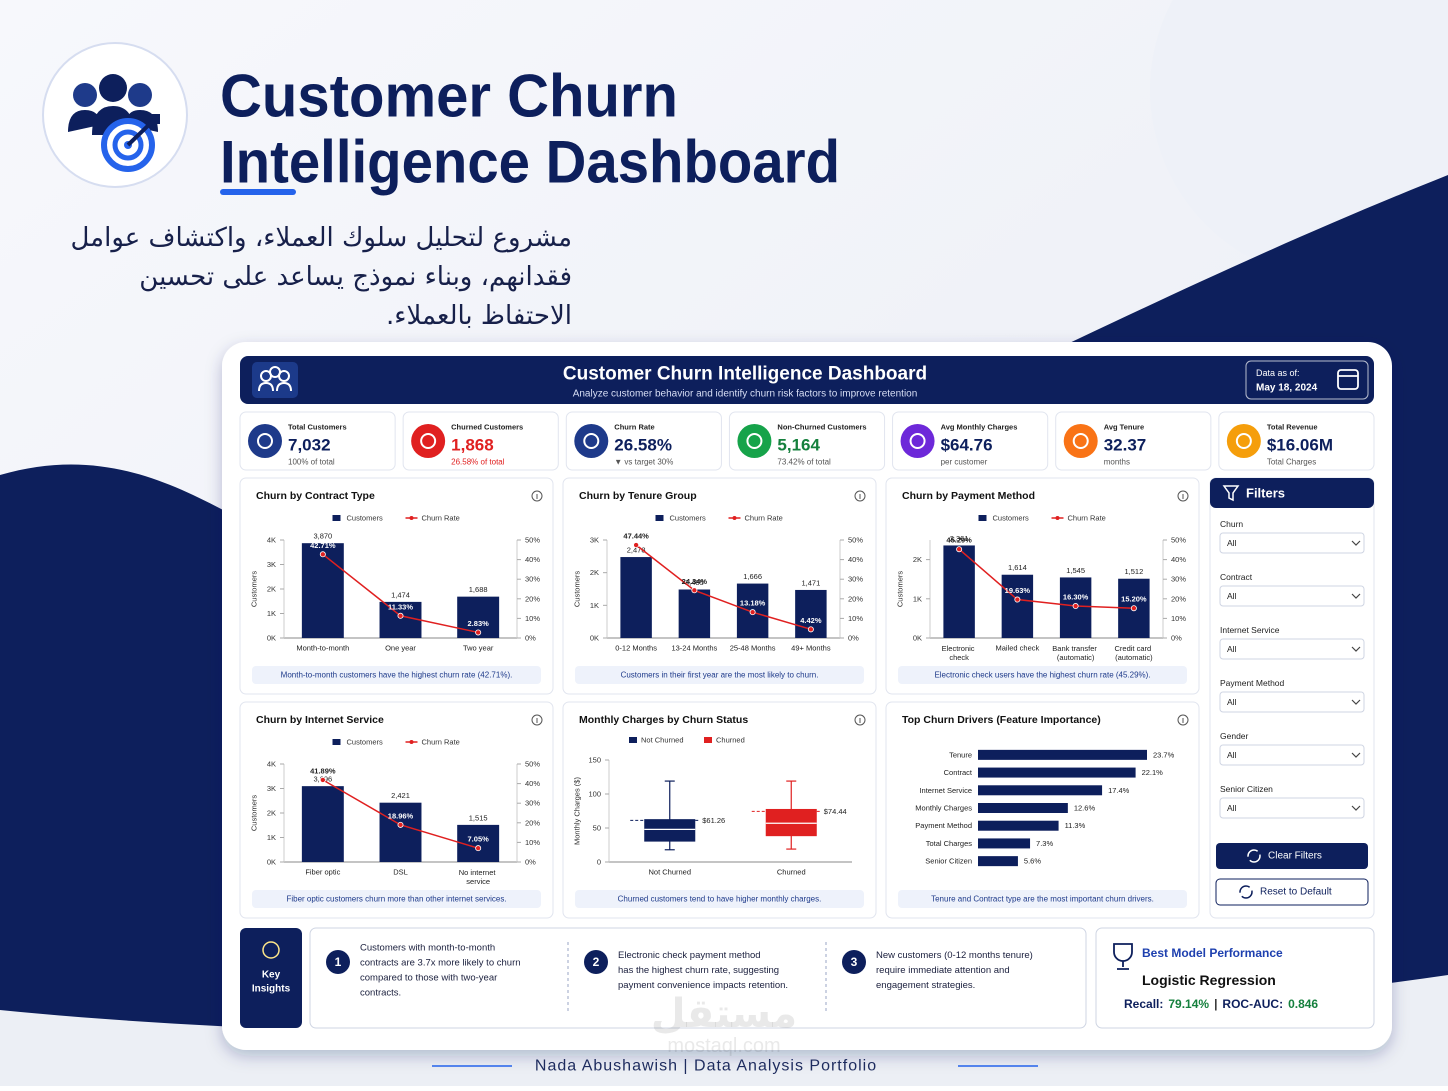 This screenshot has height=1091, width=1448. Describe the element at coordinates (959, 653) in the screenshot. I see `x-tick-label: Electronic check` at that location.